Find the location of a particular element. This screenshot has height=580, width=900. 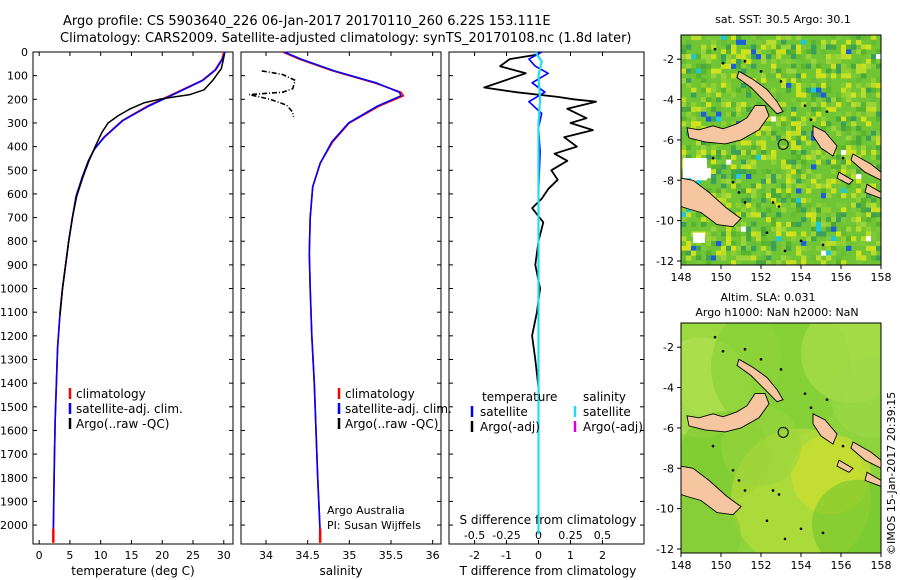

sla-ytick-label: -8 is located at coordinates (668, 468).